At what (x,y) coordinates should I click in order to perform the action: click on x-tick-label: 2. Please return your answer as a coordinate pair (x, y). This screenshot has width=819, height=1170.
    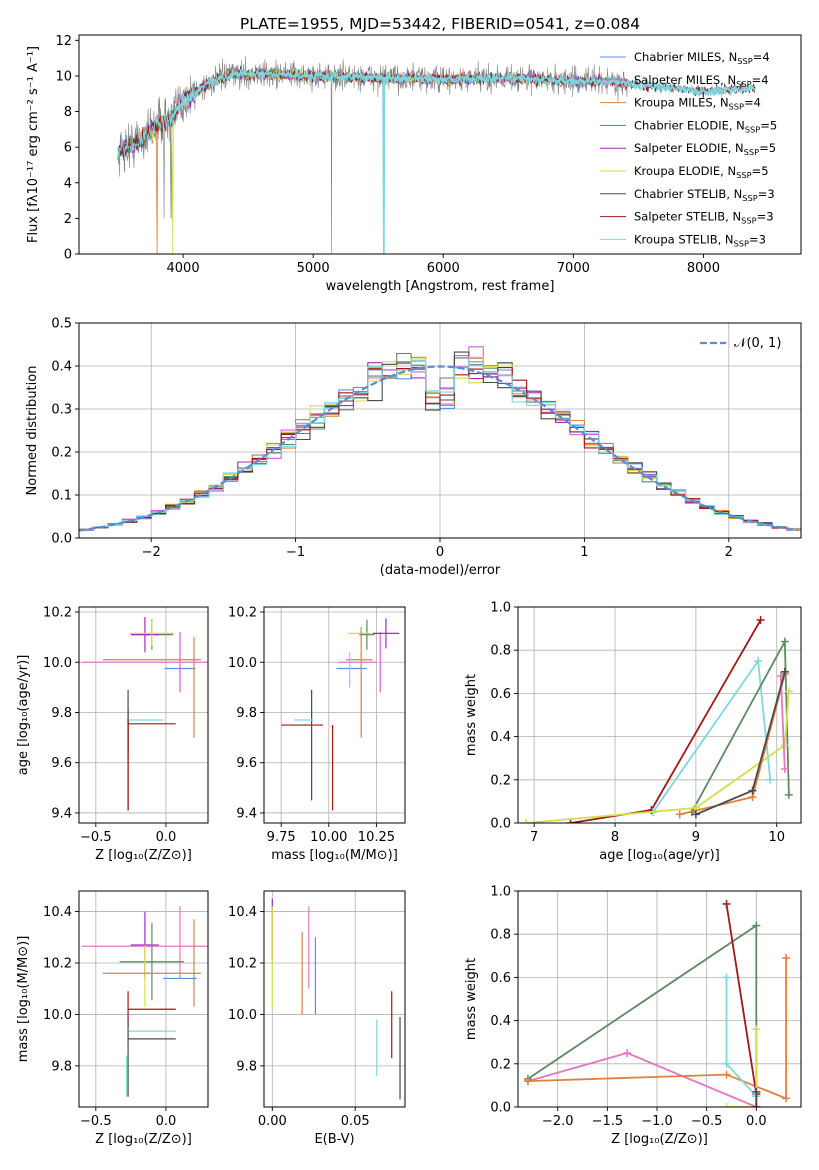
    Looking at the image, I should click on (729, 552).